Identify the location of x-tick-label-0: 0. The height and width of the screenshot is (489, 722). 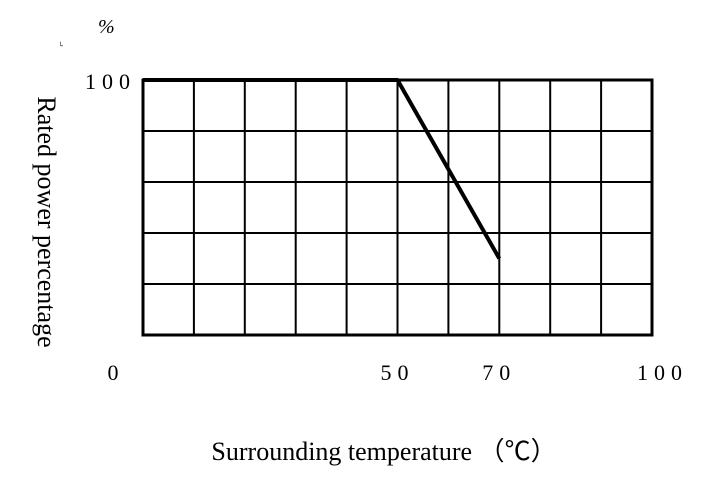
(116, 372).